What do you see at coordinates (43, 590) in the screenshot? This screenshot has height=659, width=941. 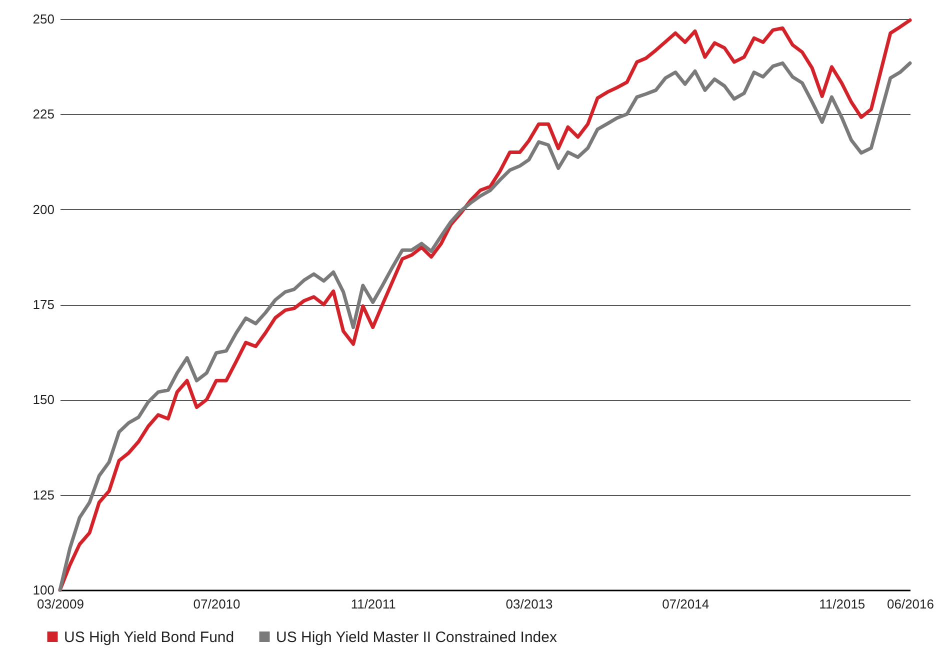 I see `y-tick-label: 100` at bounding box center [43, 590].